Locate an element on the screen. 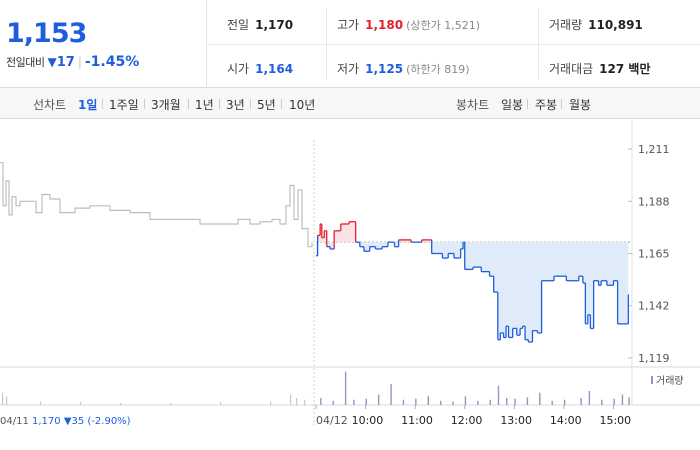 This screenshot has height=450, width=700. trade-amount-cell: 거래대금 127 백만 is located at coordinates (599, 68).